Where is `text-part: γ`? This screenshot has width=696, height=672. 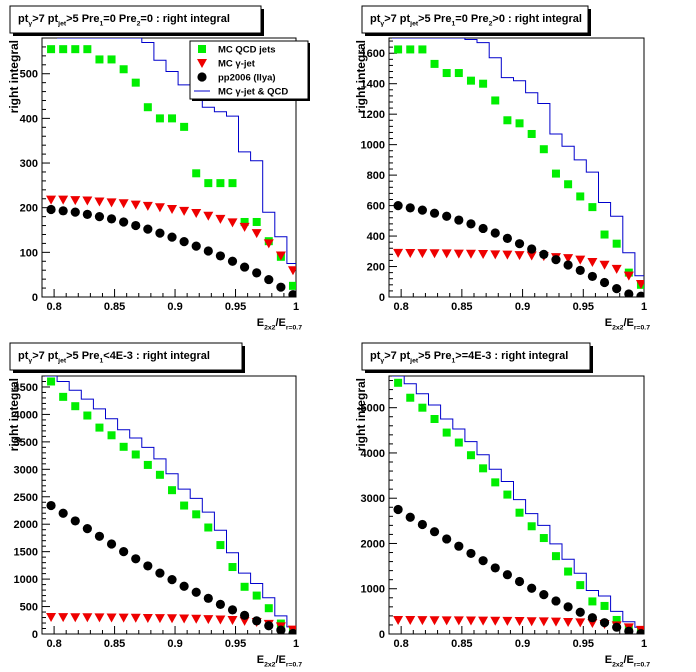 text-part: γ is located at coordinates (382, 23).